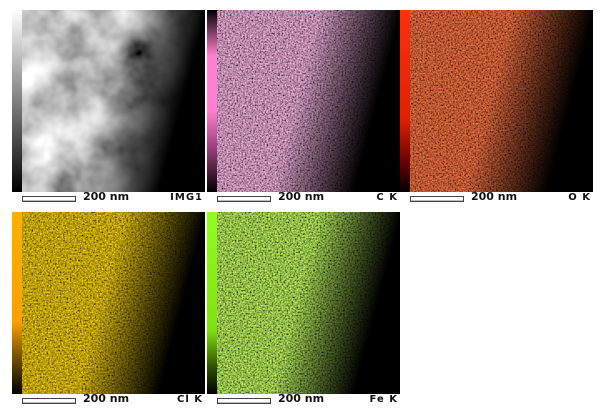  I want to click on element-label: Fe K, so click(383, 399).